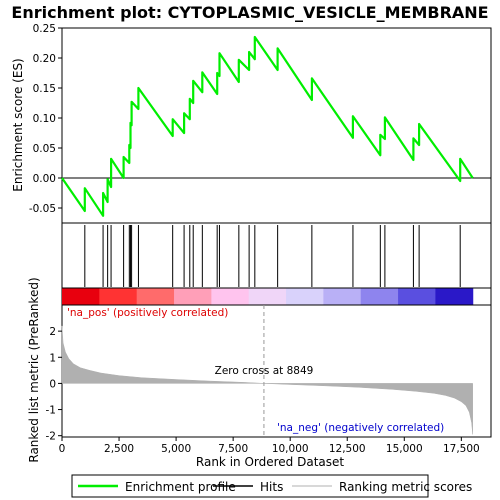  I want to click on es-y-tick-label: 0.20, so click(44, 59).